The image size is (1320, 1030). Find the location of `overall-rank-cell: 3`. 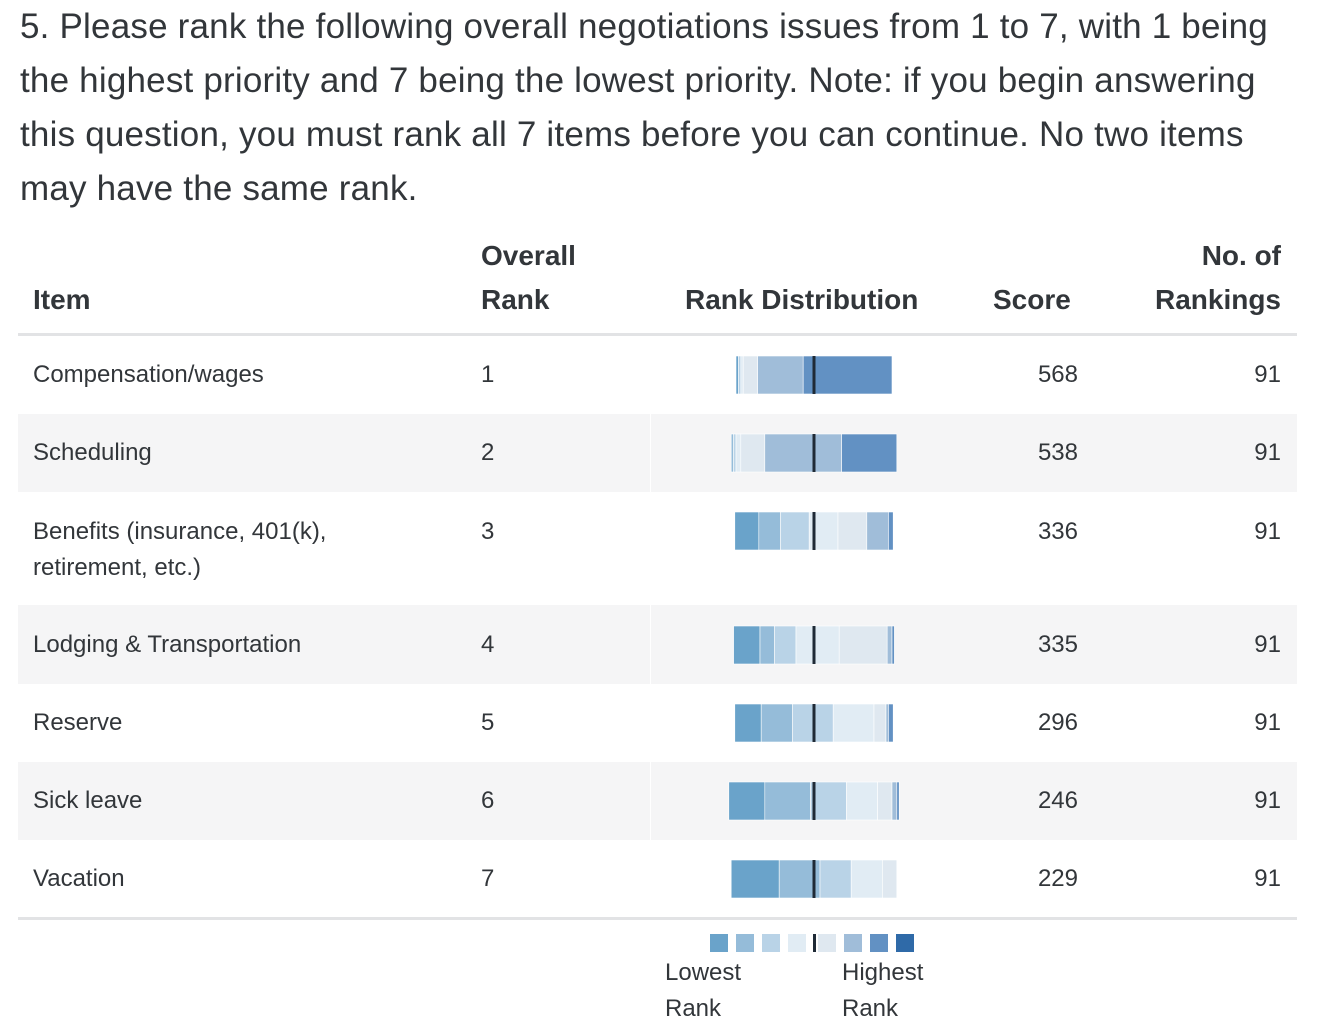

overall-rank-cell: 3 is located at coordinates (488, 531).